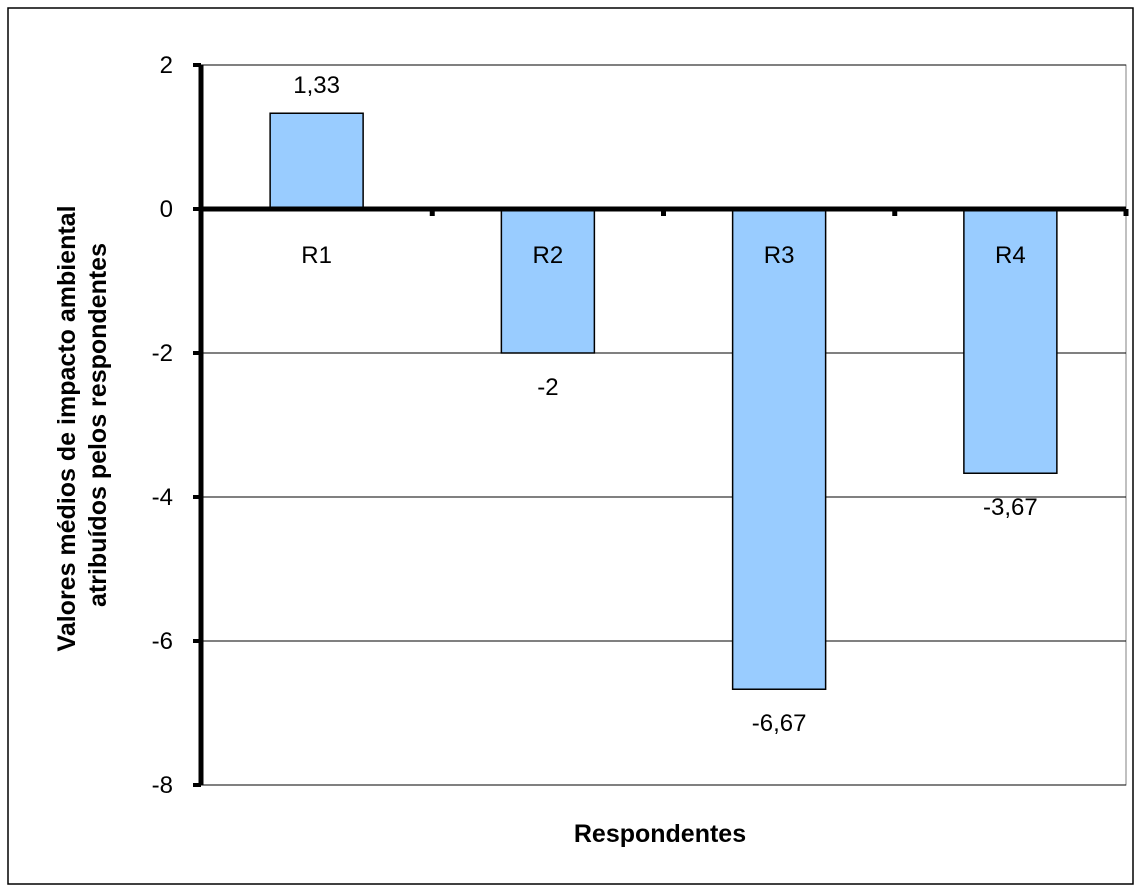 This screenshot has height=892, width=1141. Describe the element at coordinates (316, 255) in the screenshot. I see `category-label-r1: R1` at that location.